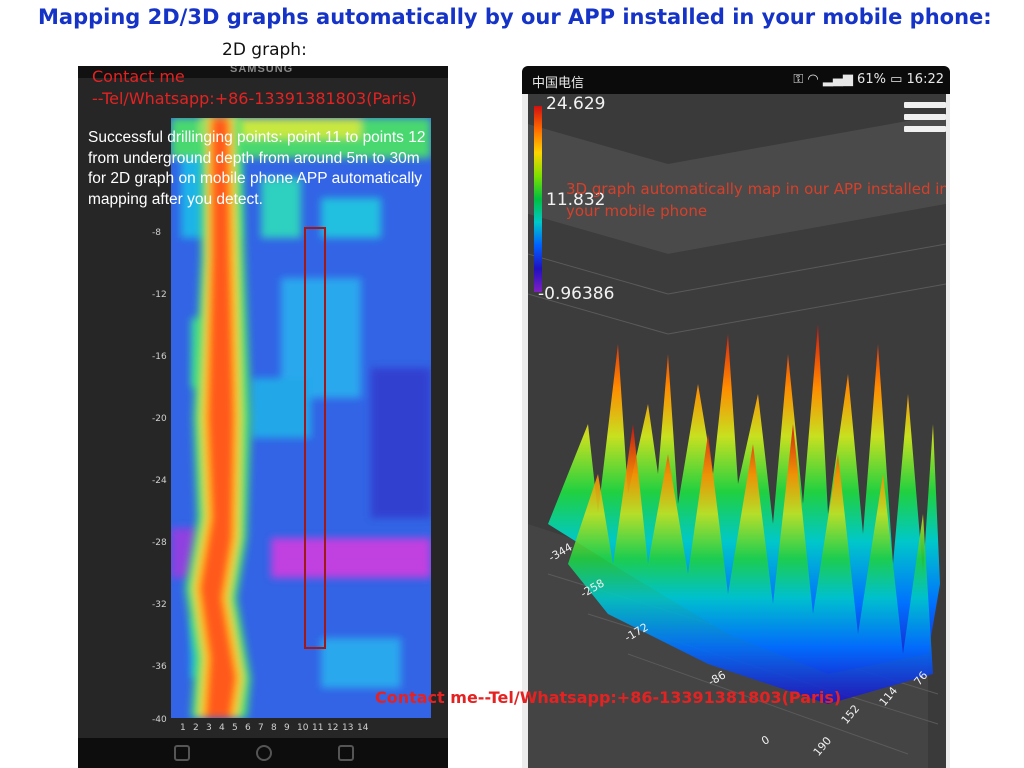 The height and width of the screenshot is (768, 1024). I want to click on phone-navbar, so click(263, 753).